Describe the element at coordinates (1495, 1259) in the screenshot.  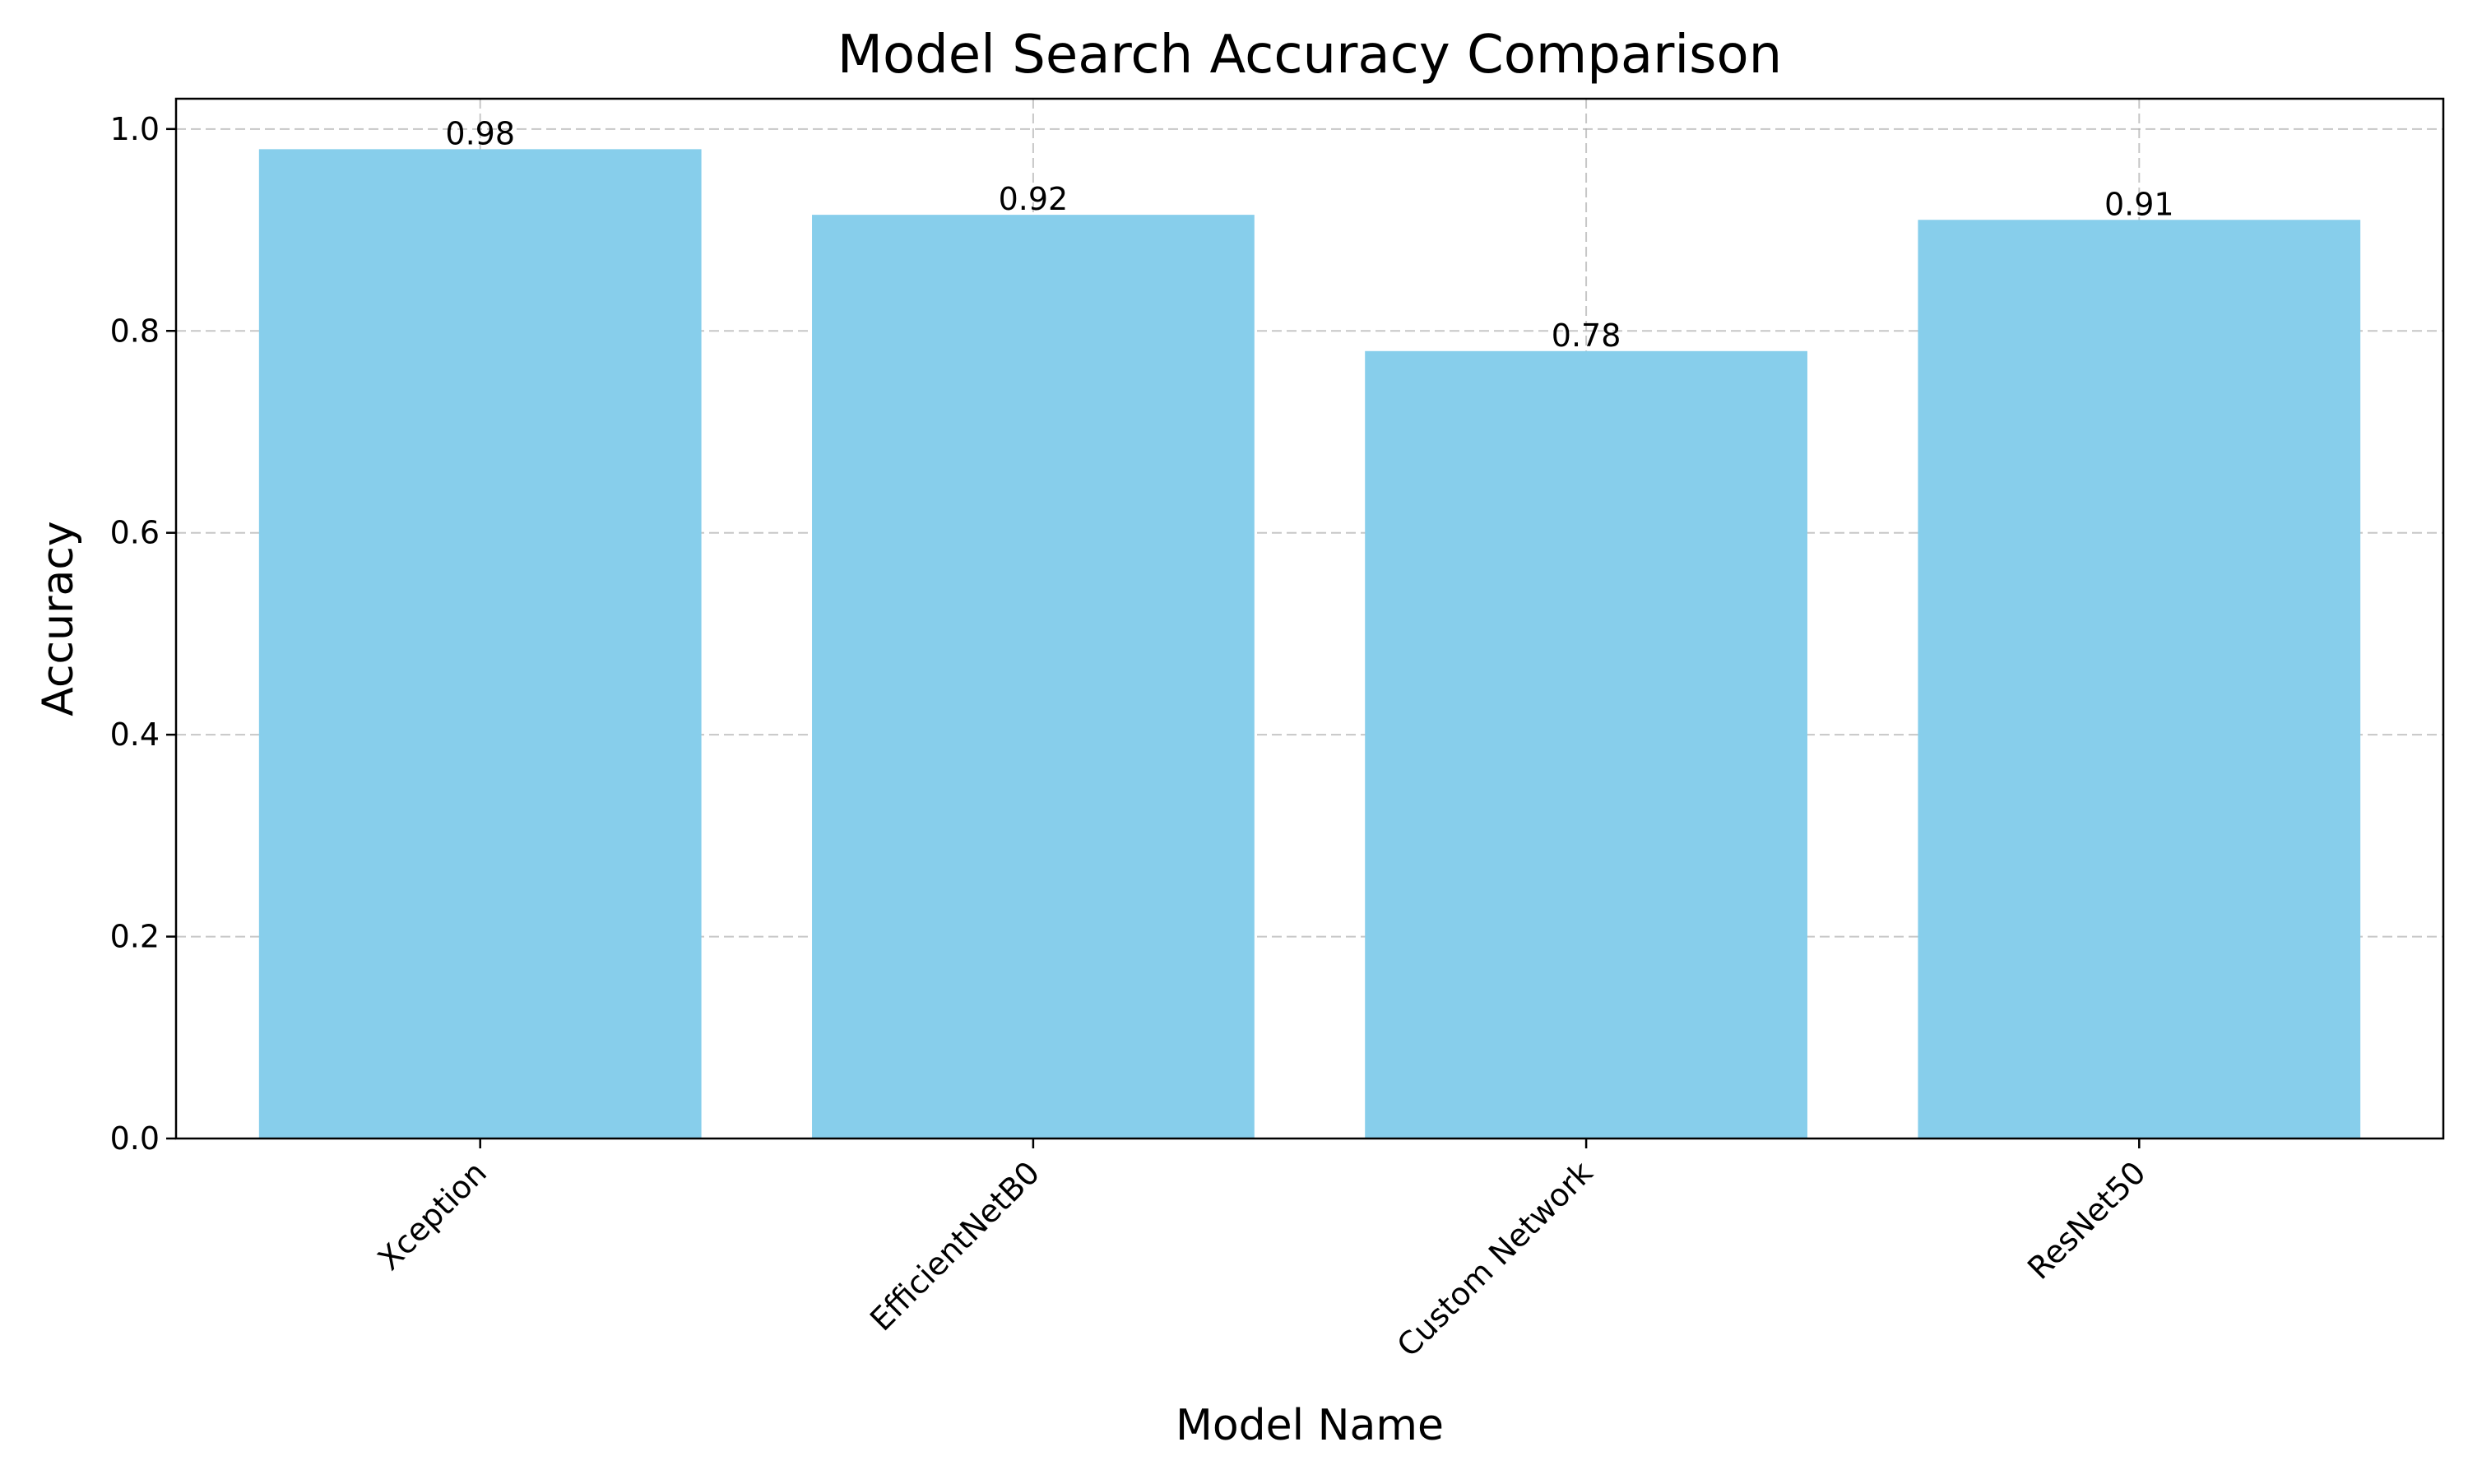
I see `x-tick-label: Custom Network` at that location.